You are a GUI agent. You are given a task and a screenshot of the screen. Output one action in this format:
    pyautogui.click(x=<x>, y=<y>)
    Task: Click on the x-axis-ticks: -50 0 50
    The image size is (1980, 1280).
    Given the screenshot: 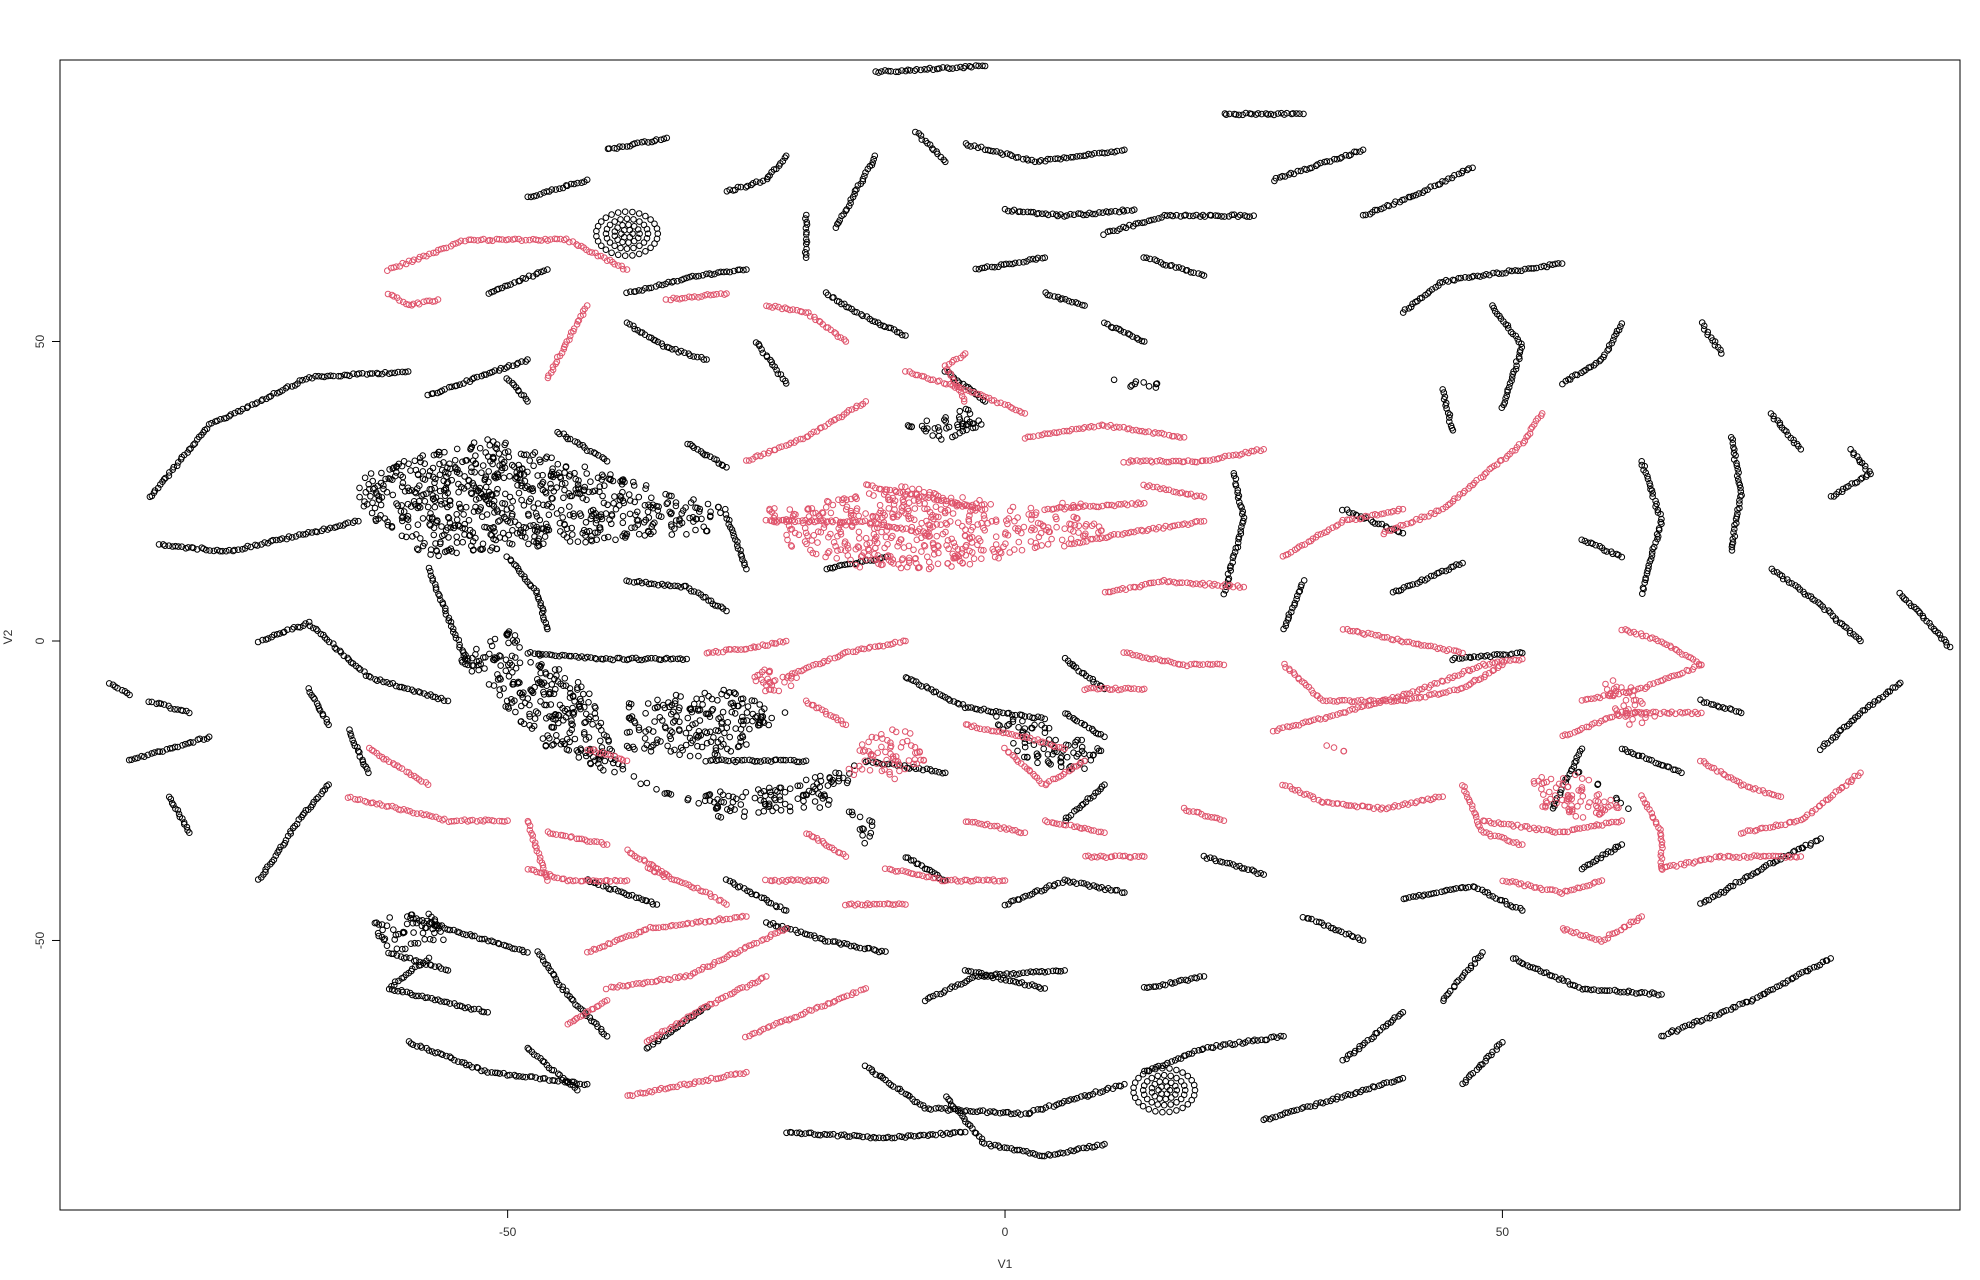 What is the action you would take?
    pyautogui.click(x=1004, y=1224)
    